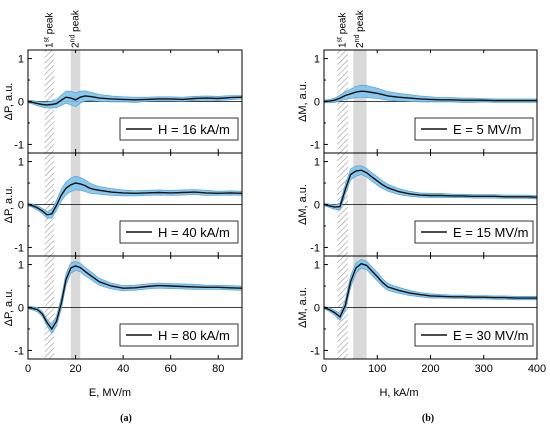  Describe the element at coordinates (110, 393) in the screenshot. I see `panel-a-xlabel: E, MV/m` at that location.